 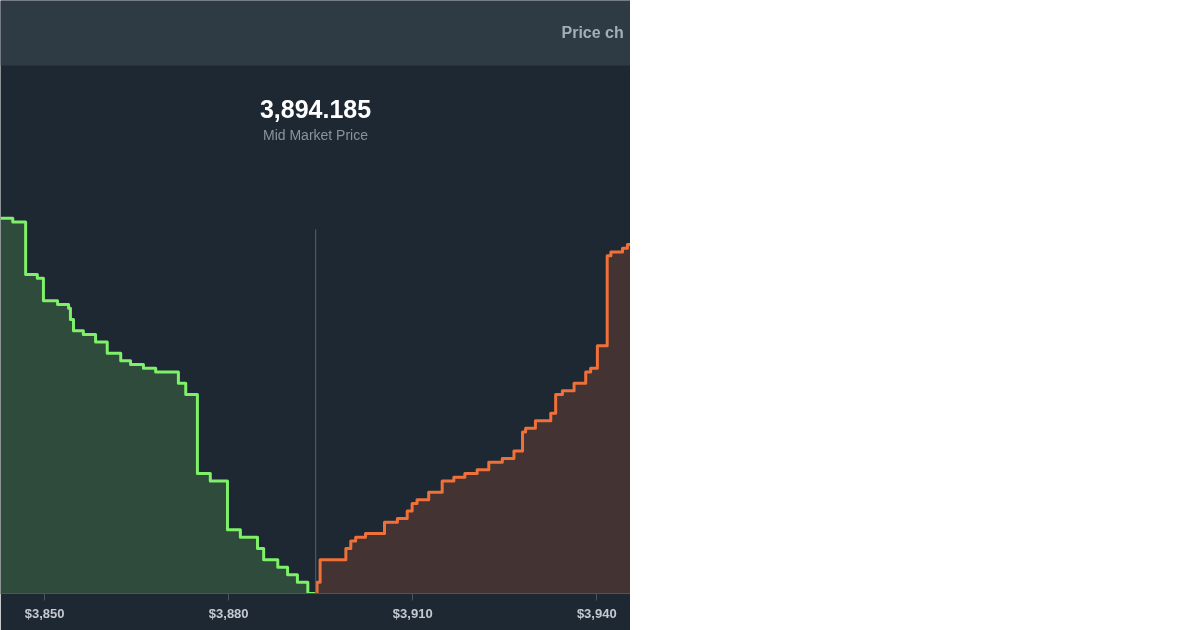 I want to click on x-tick-label: $3,880, so click(x=228, y=613).